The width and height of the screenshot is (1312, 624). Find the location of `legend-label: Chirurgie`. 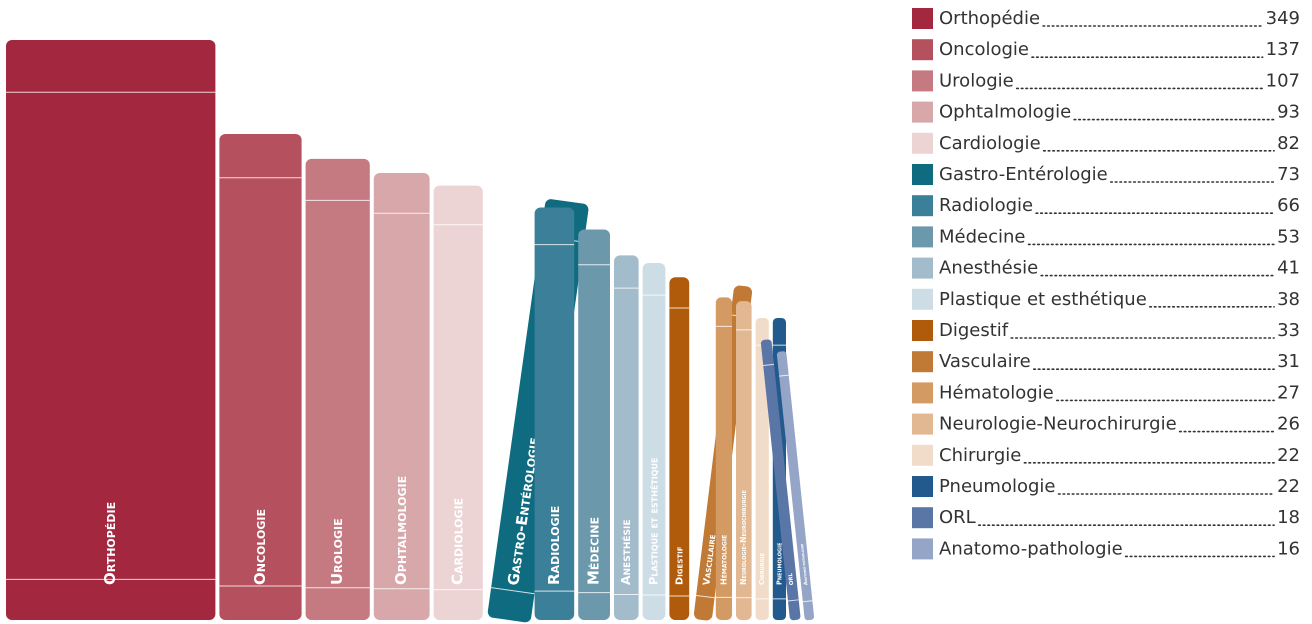

legend-label: Chirurgie is located at coordinates (980, 455).